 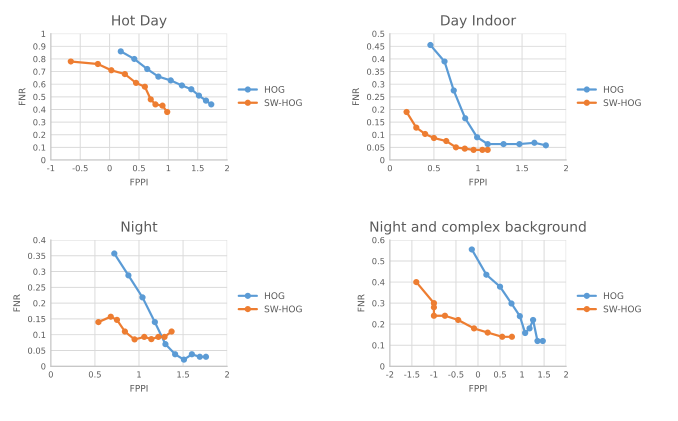 What do you see at coordinates (39, 46) in the screenshot?
I see `y-tick-label: 0.9` at bounding box center [39, 46].